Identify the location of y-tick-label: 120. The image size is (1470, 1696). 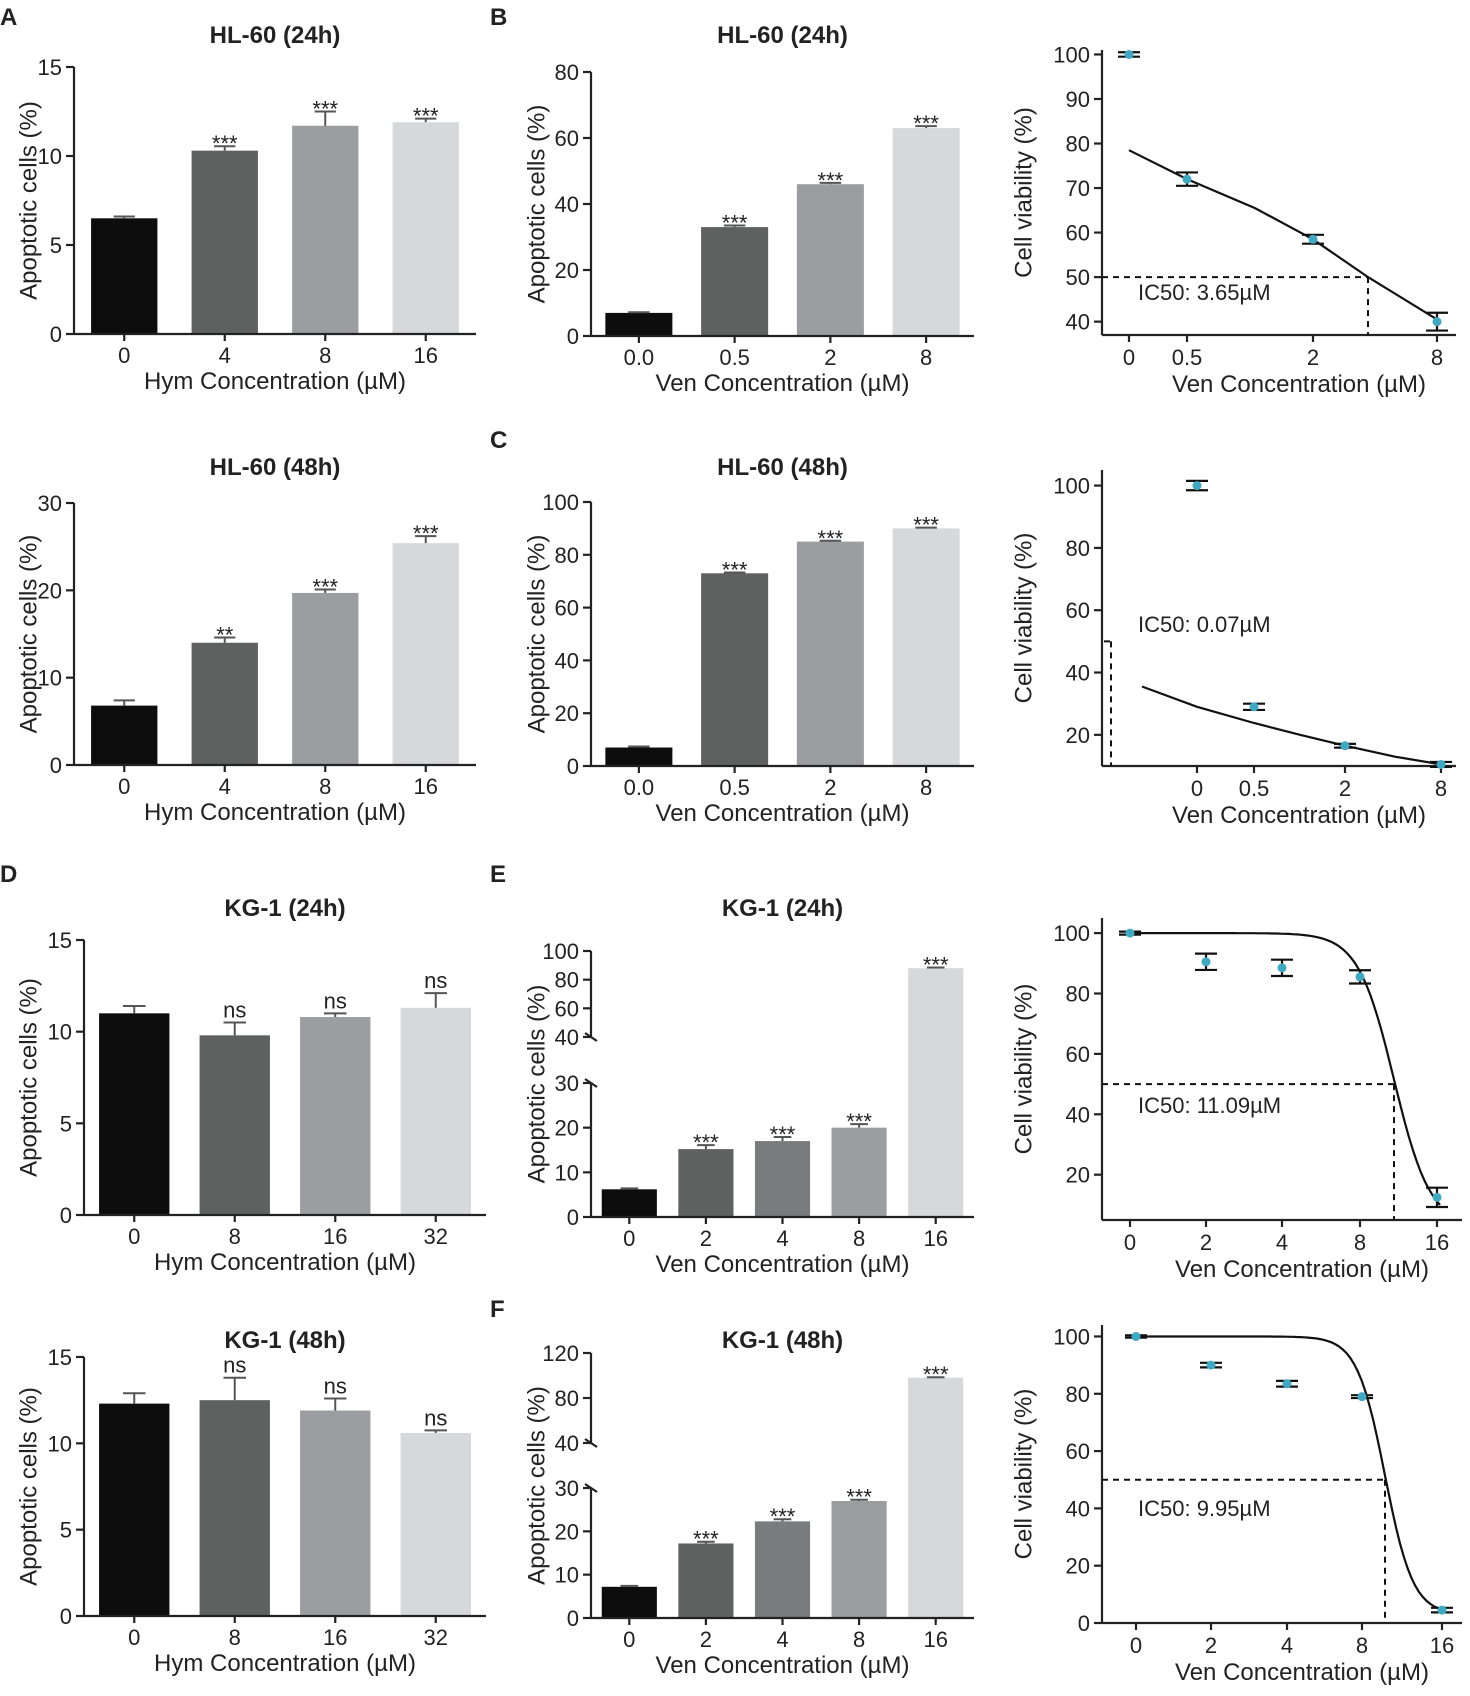
(560, 1353).